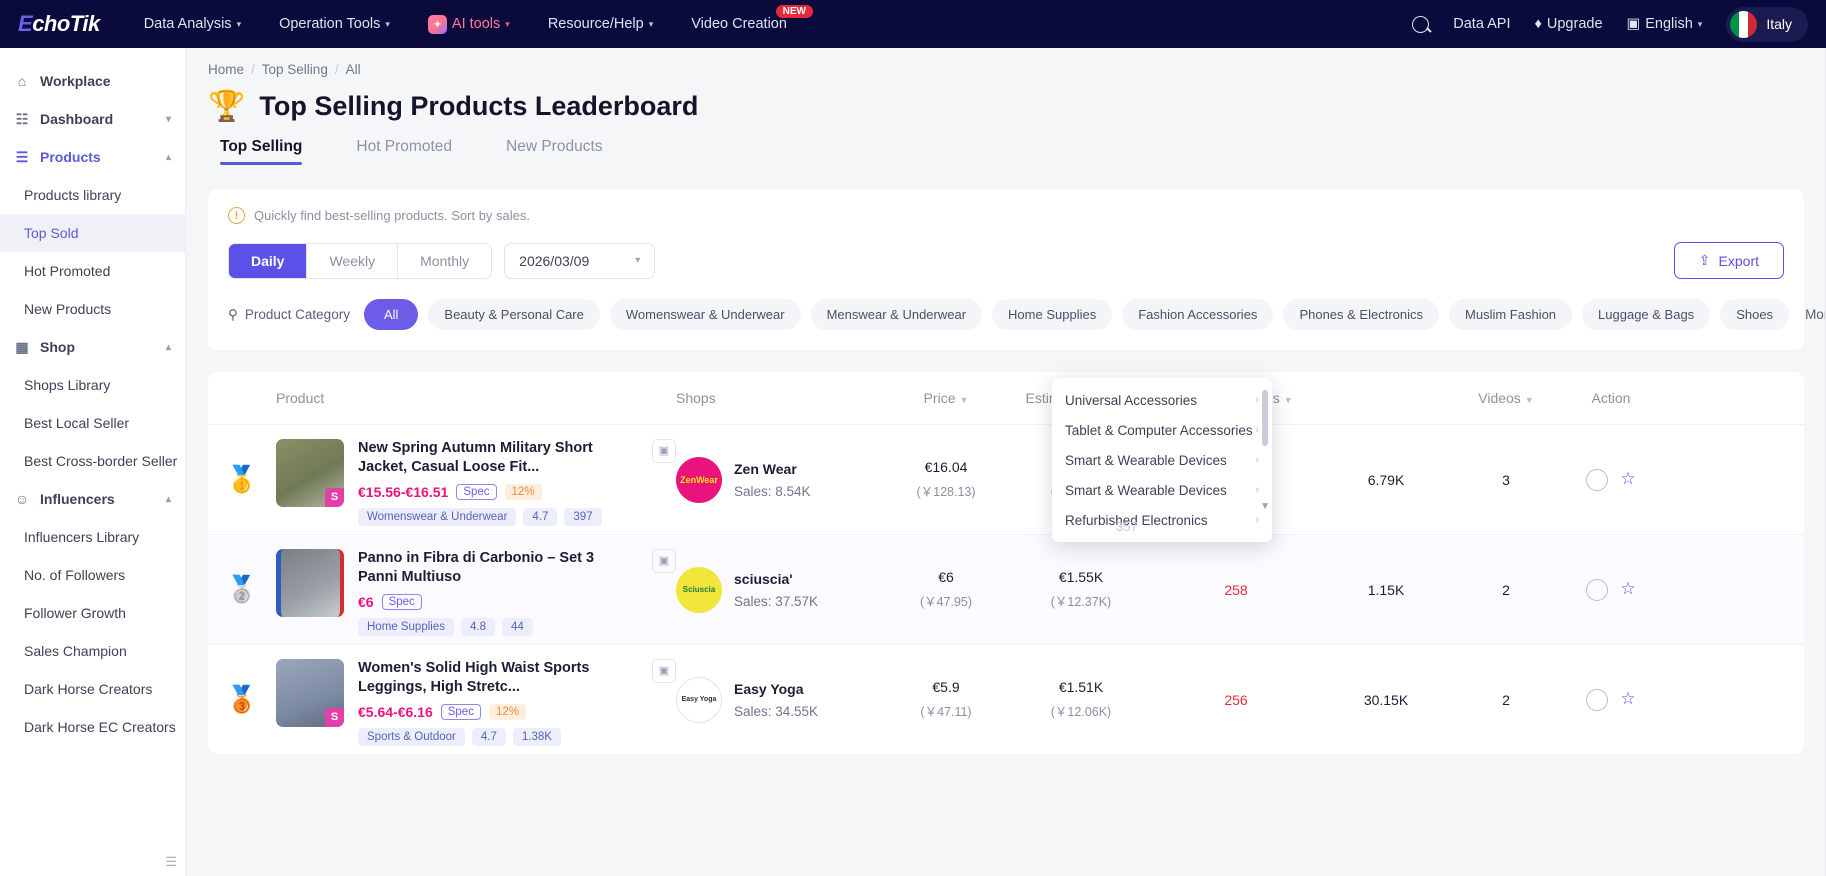 This screenshot has height=876, width=1826. What do you see at coordinates (92, 537) in the screenshot?
I see `sidebar-item-influencers-library: Influencers Library` at bounding box center [92, 537].